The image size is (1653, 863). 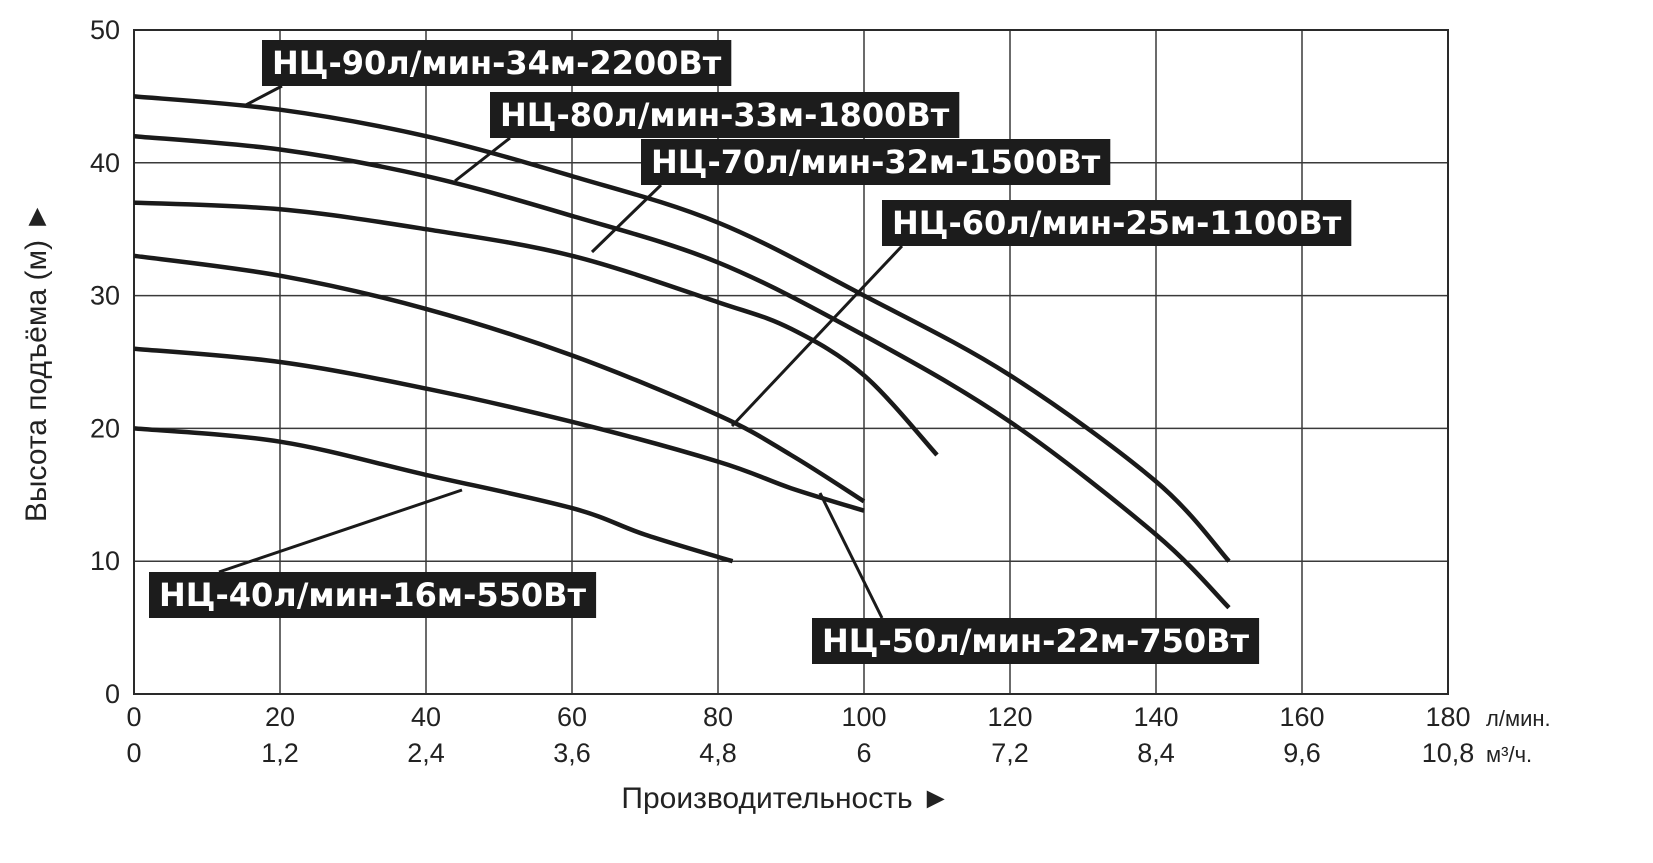 I want to click on x2-tick-label: 9,6, so click(x=1302, y=753).